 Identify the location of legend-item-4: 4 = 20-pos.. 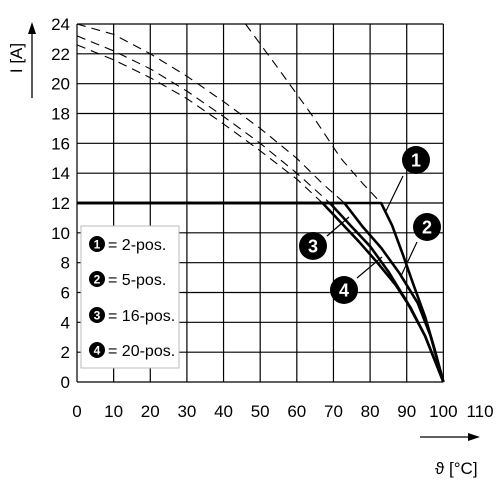
(132, 351).